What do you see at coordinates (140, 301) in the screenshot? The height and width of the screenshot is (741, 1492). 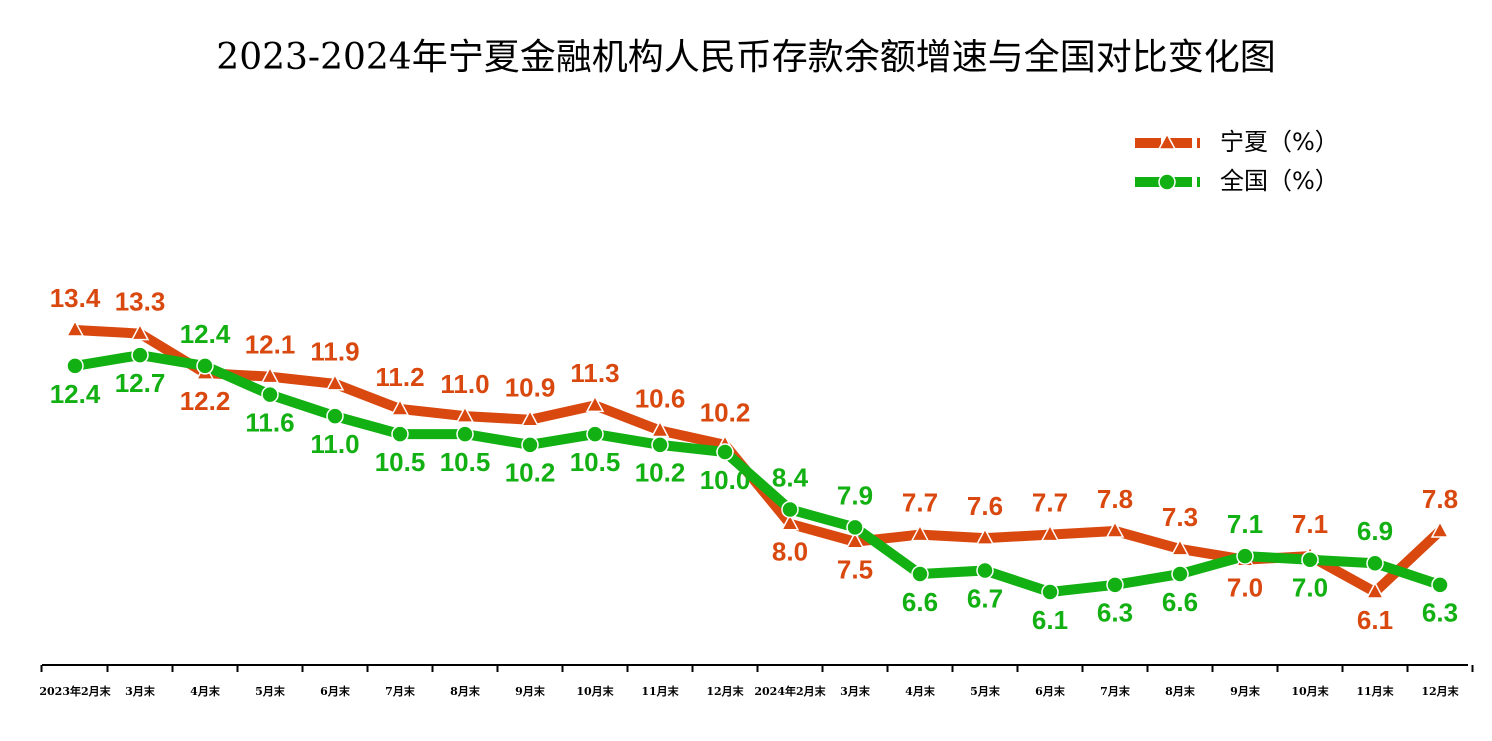 I see `data-label: 13.3` at bounding box center [140, 301].